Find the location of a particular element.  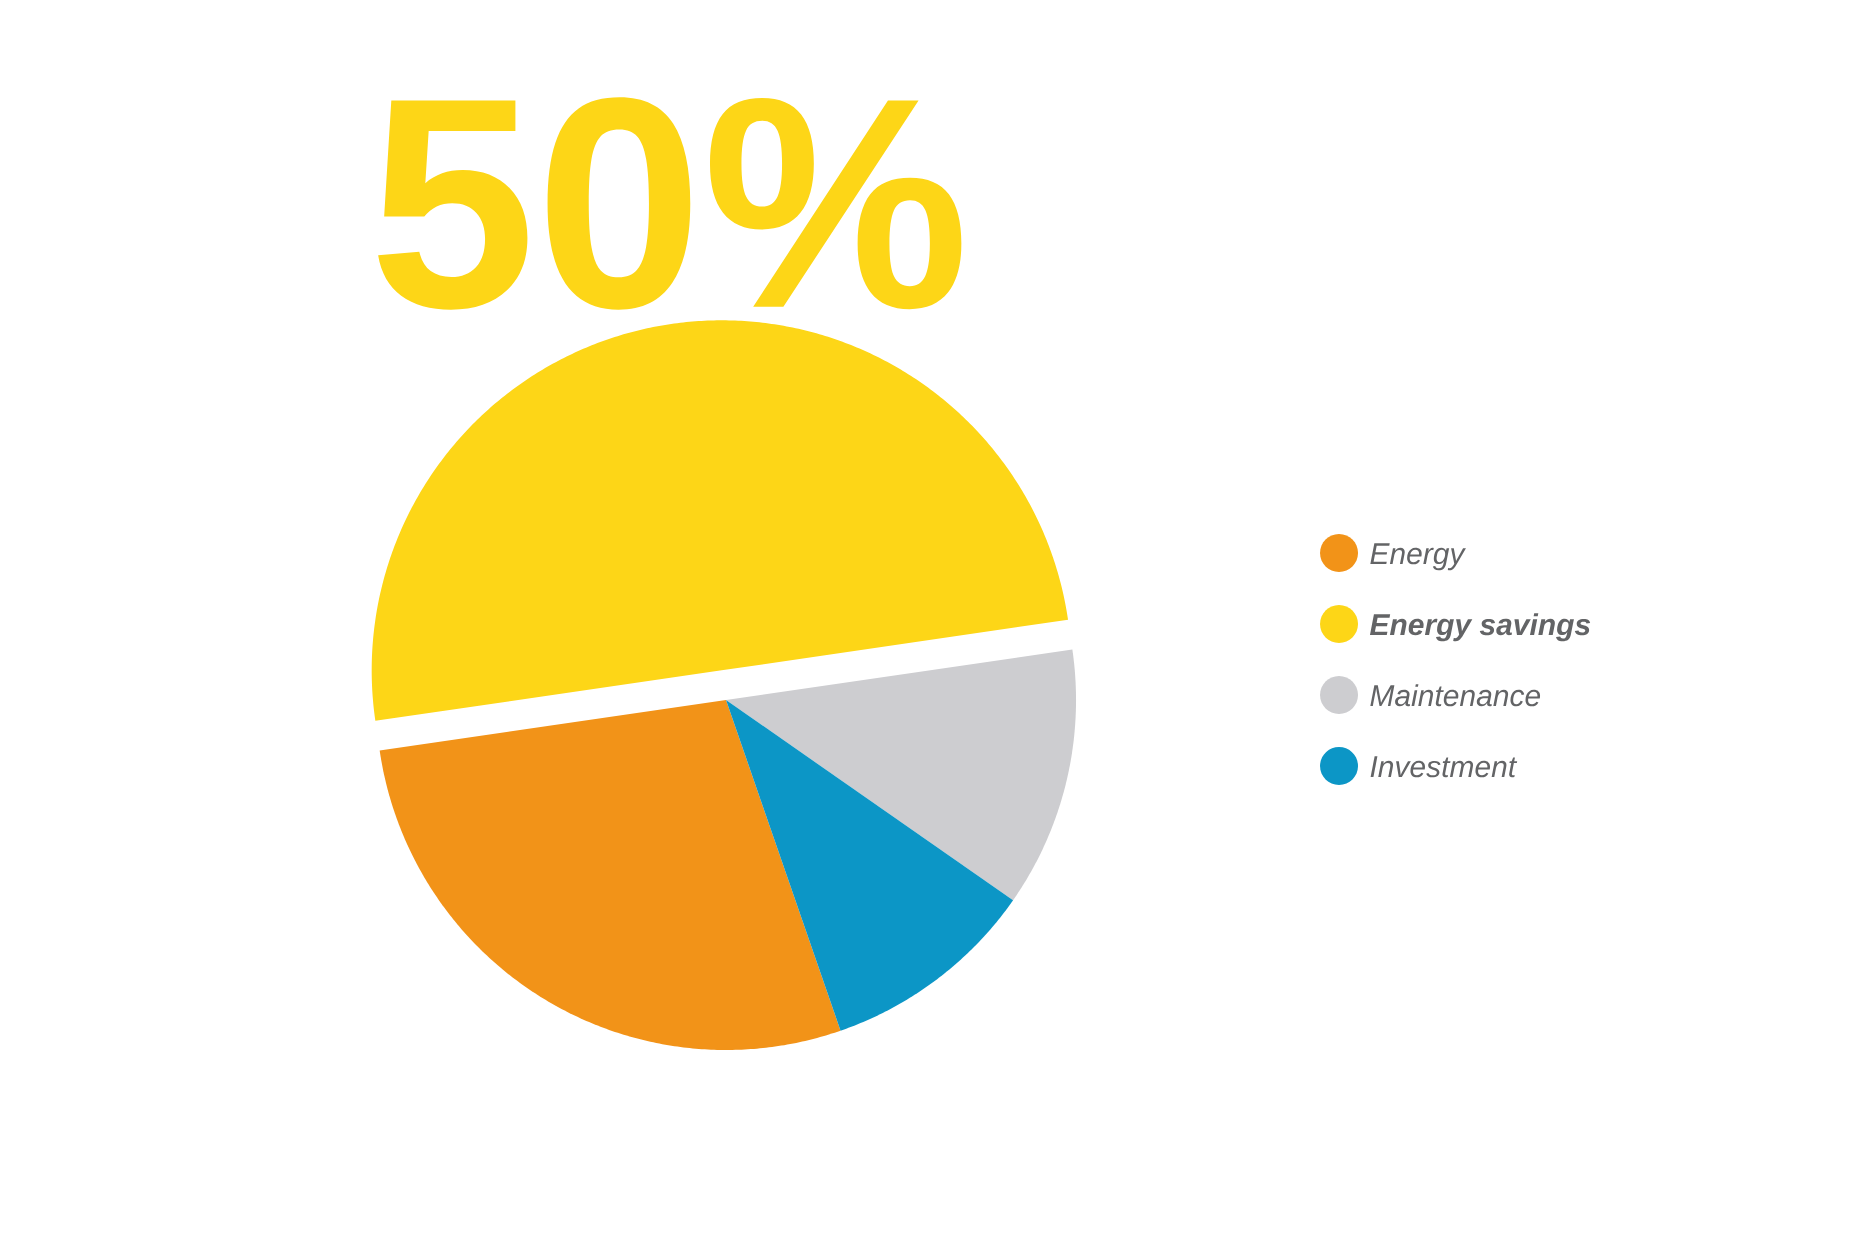

legend-label: Energy savings is located at coordinates (1480, 627).